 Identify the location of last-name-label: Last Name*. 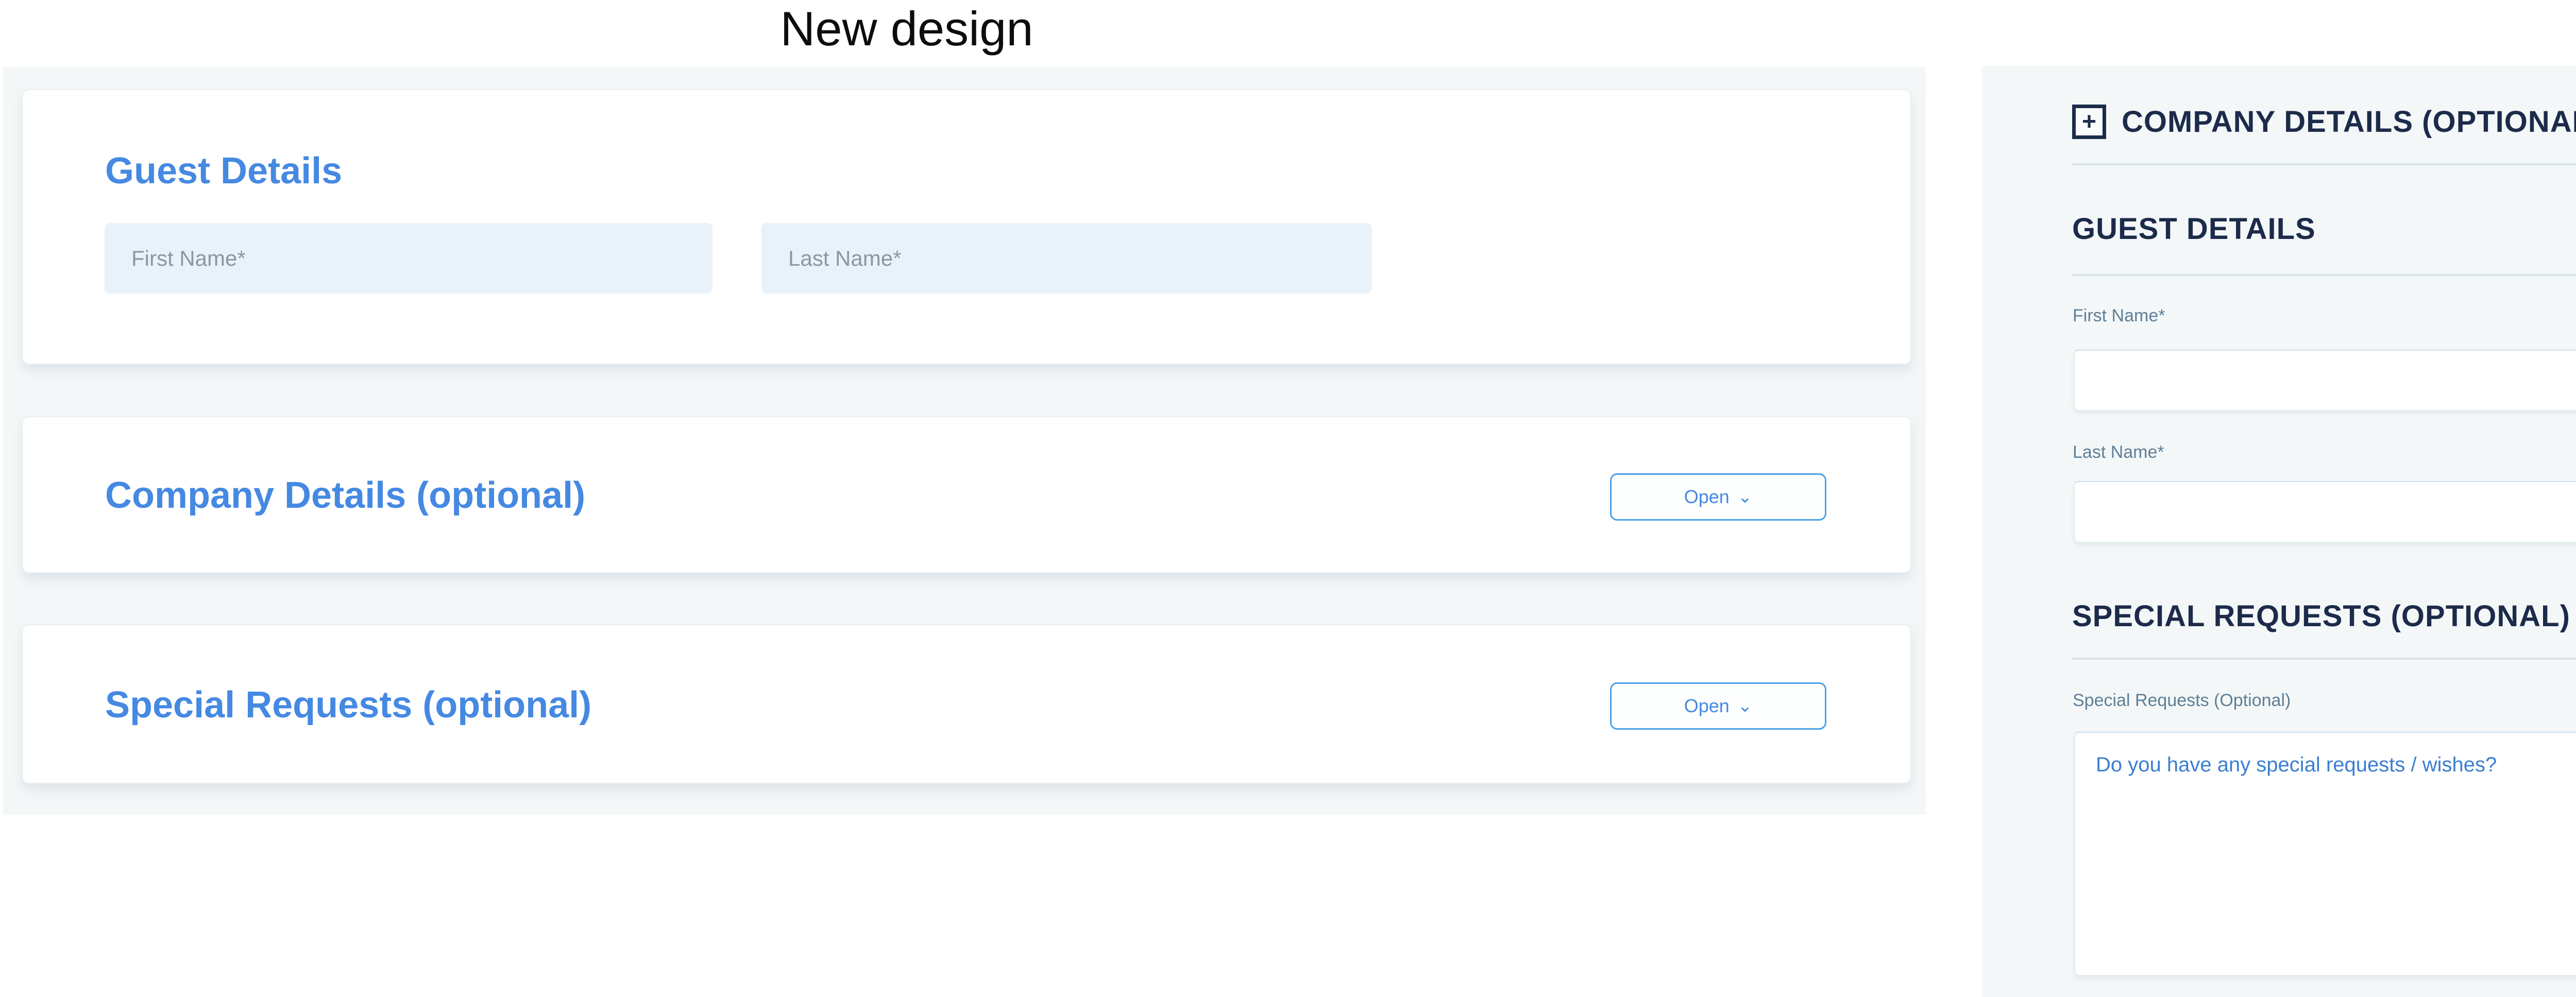
(2119, 452).